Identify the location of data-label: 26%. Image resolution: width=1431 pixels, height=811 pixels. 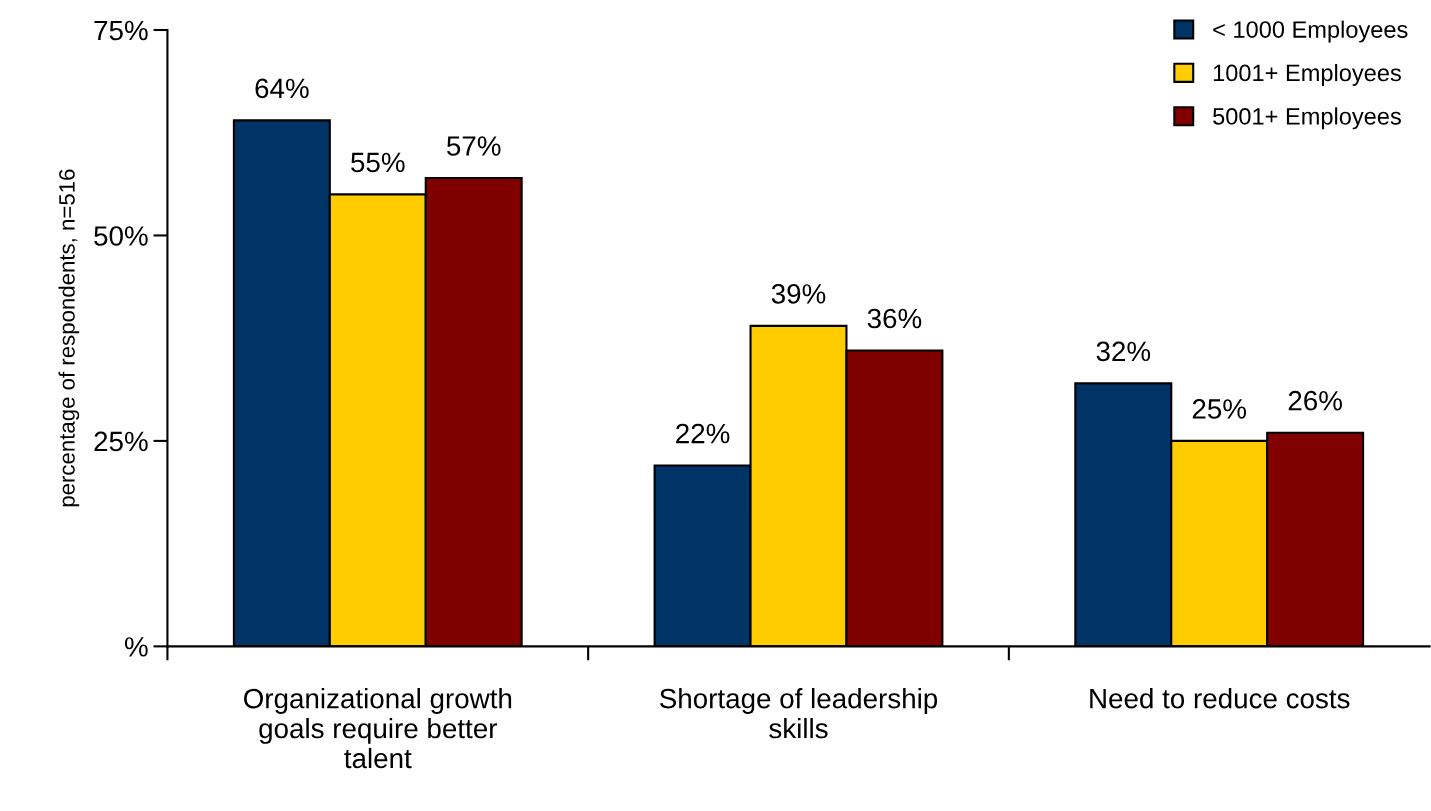
(1315, 400).